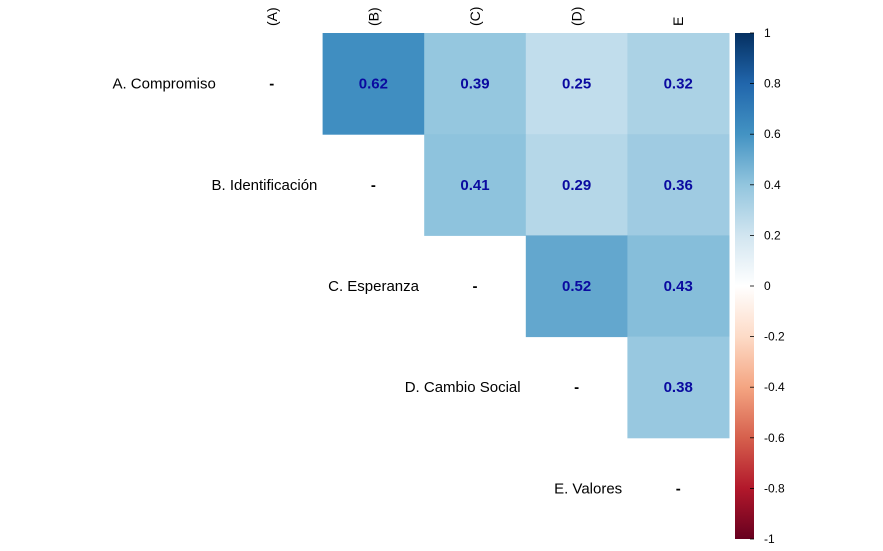 This screenshot has width=883, height=551. I want to click on row-label: C. Esperanza, so click(374, 286).